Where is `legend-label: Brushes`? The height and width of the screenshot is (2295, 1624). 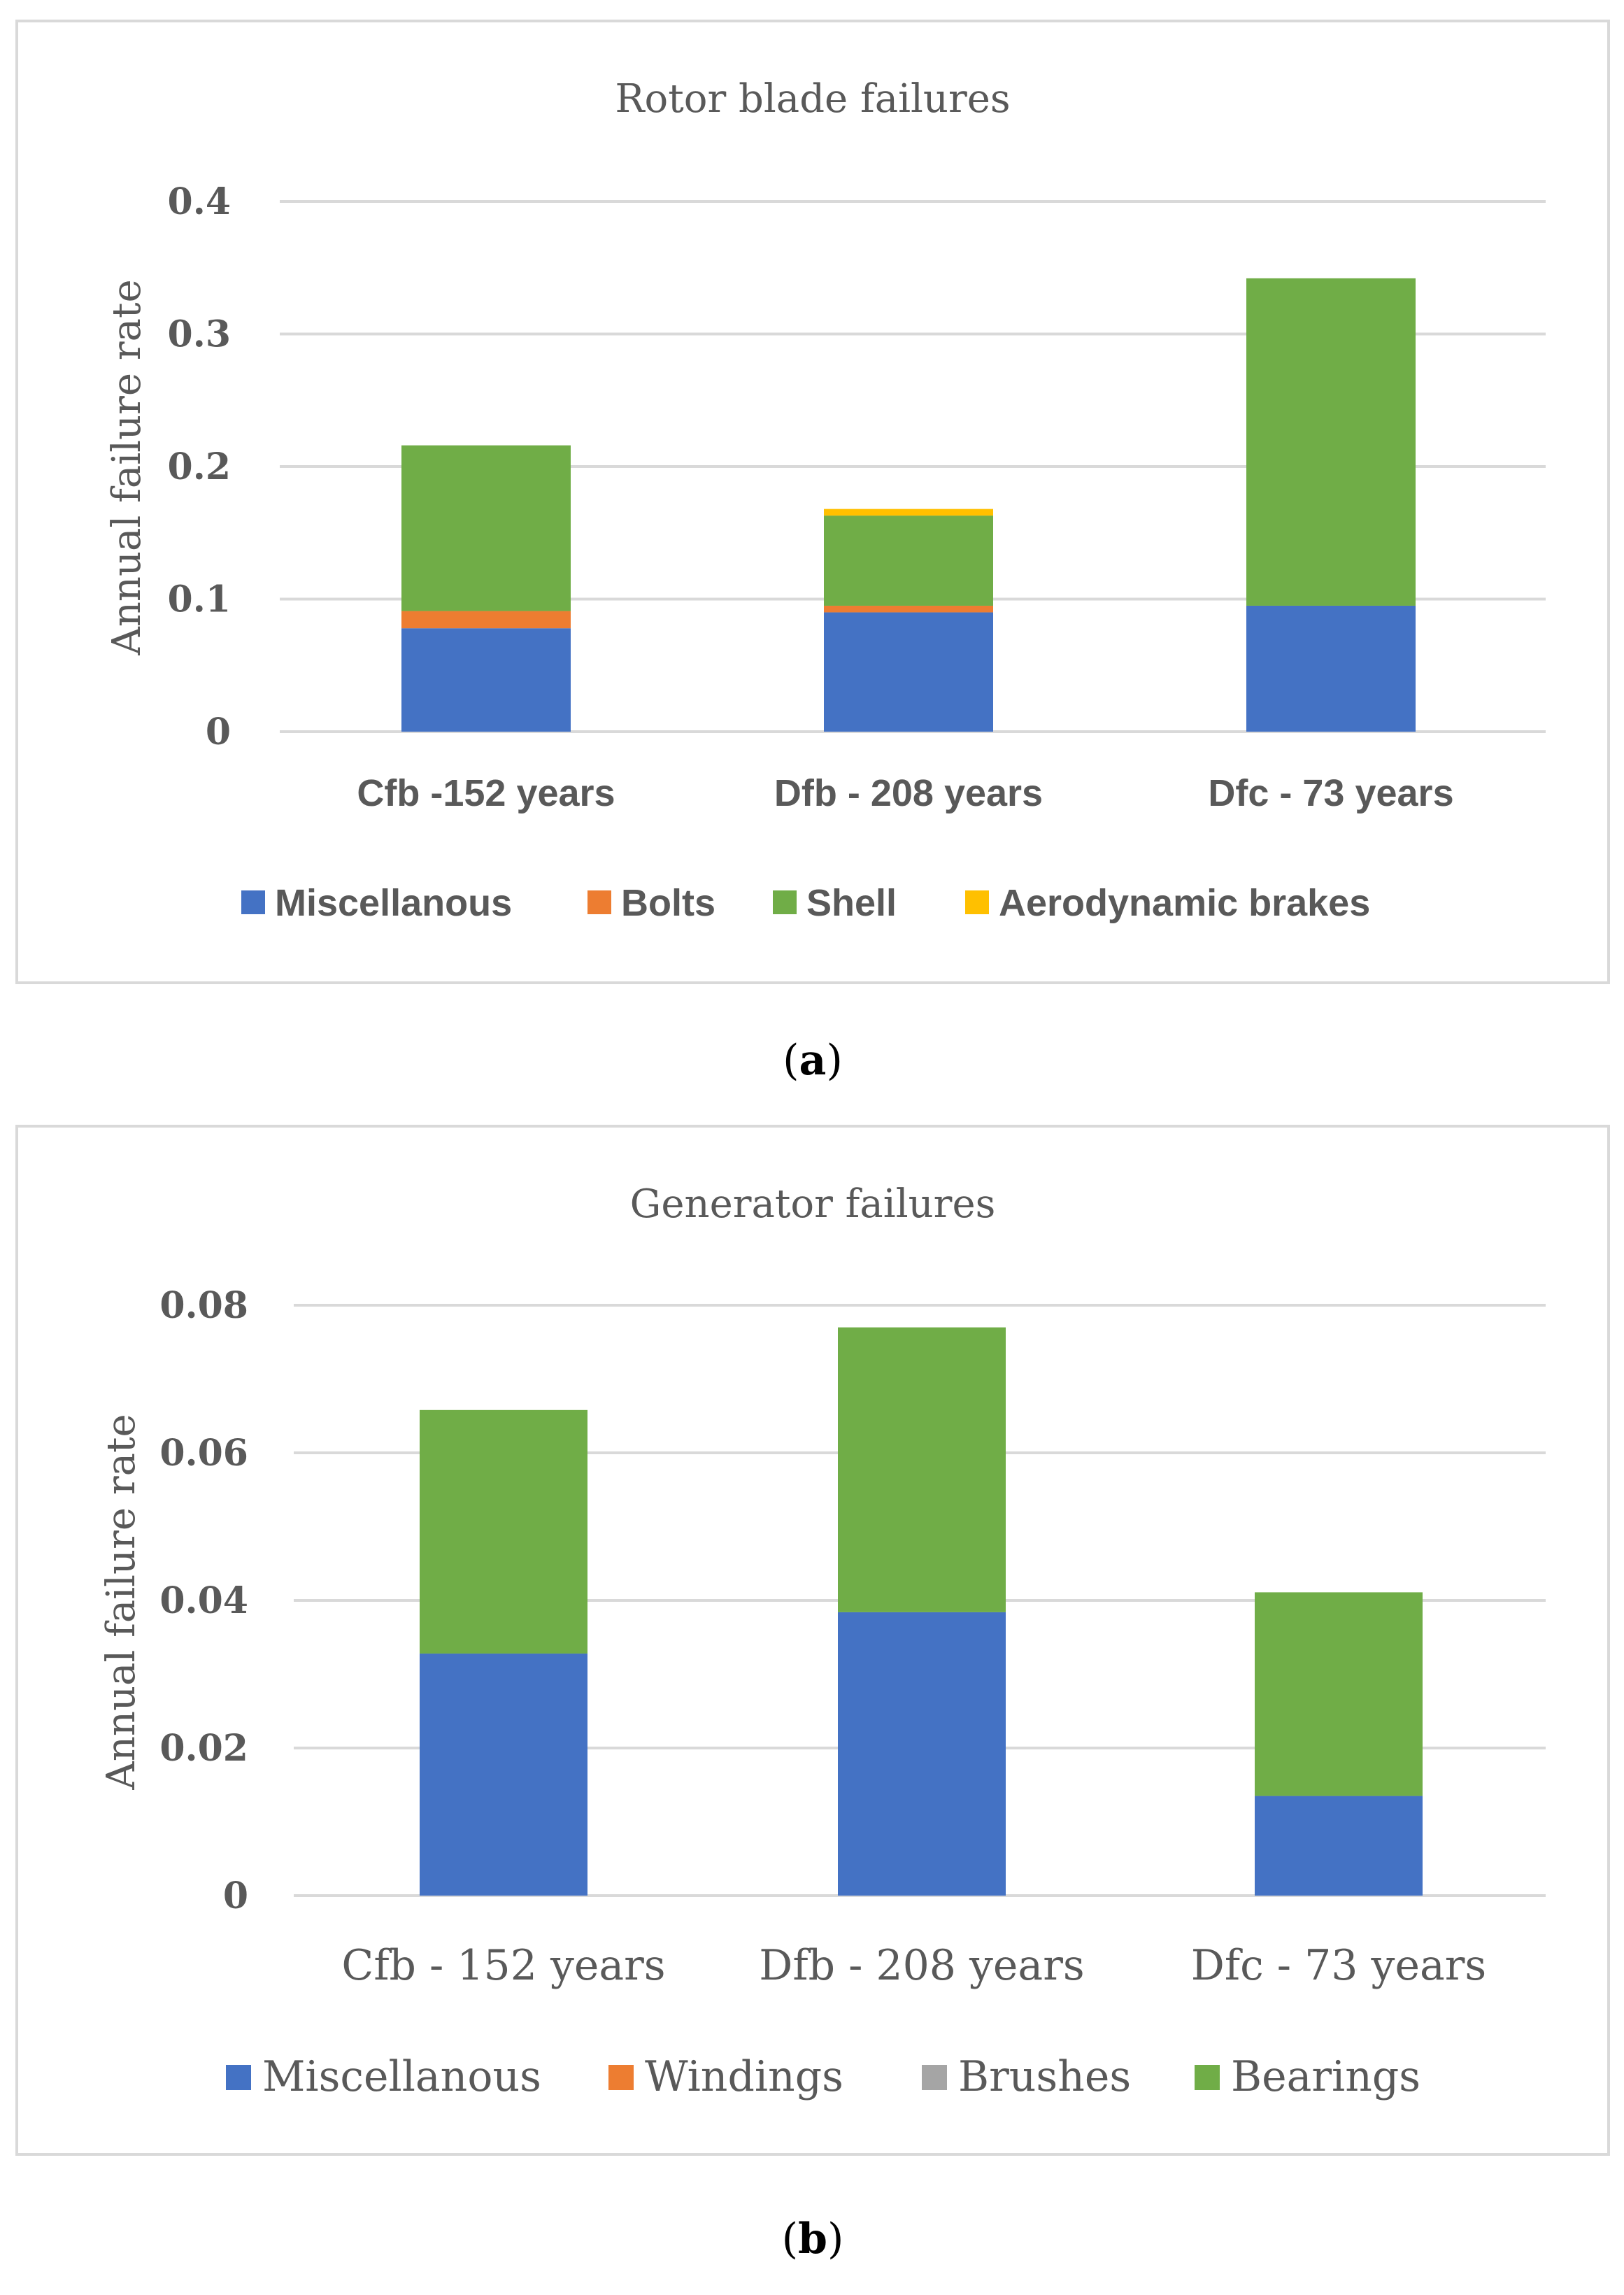
legend-label: Brushes is located at coordinates (1044, 2076).